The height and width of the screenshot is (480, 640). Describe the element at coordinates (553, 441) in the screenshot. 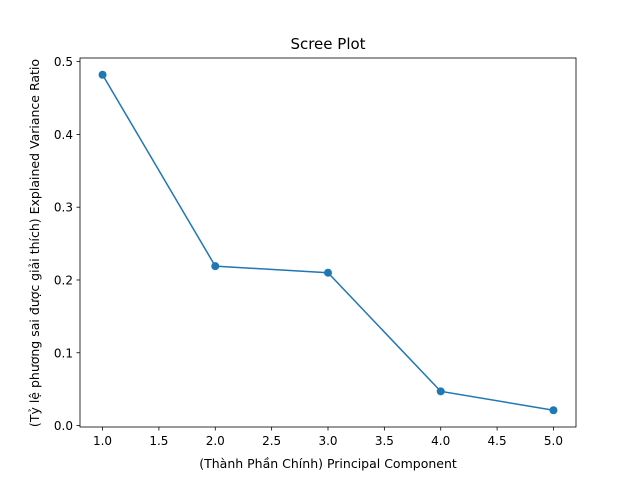

I see `x-tick-label: 5.0` at that location.